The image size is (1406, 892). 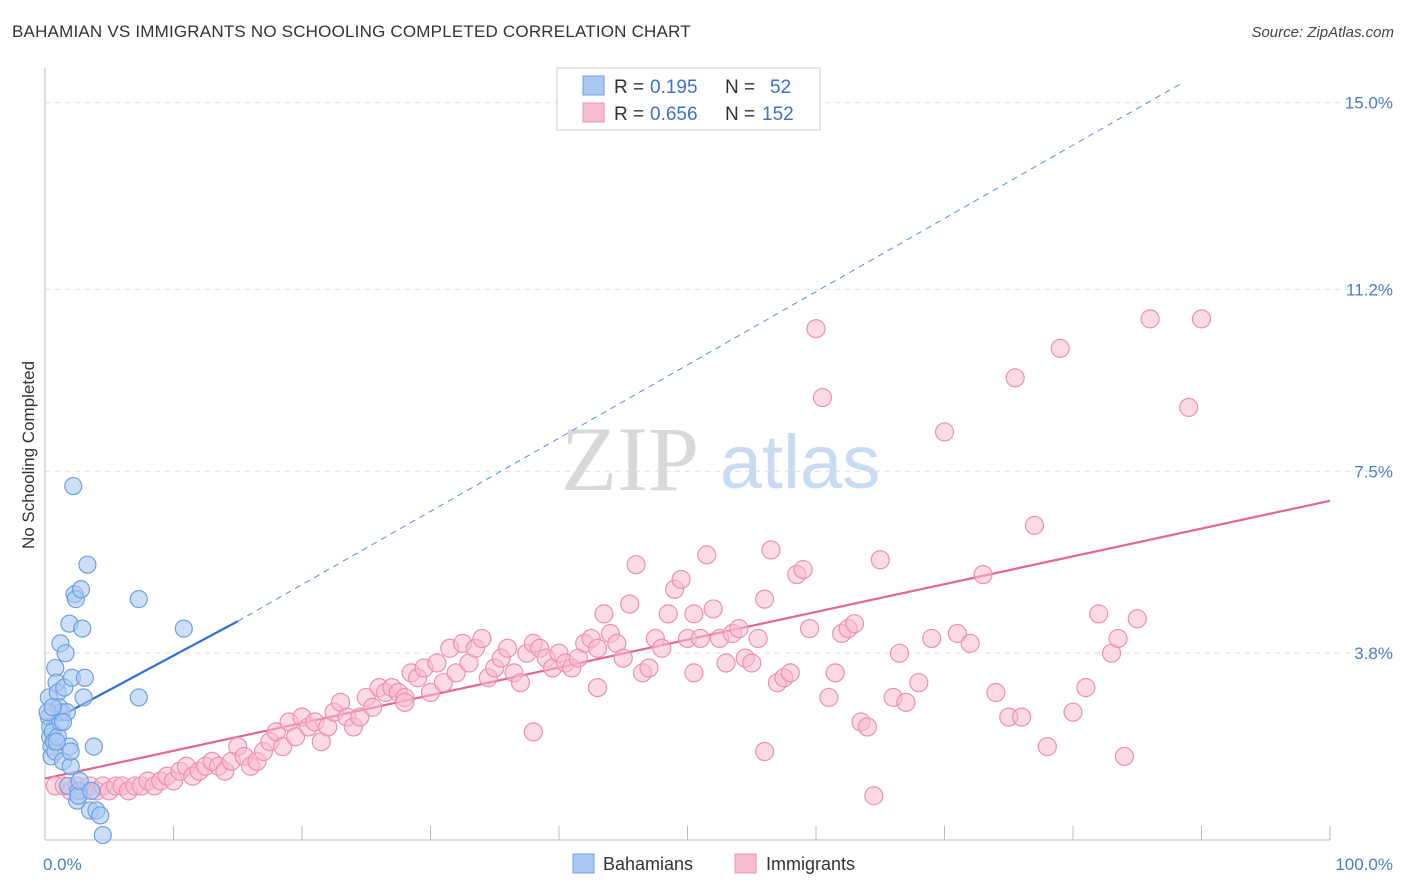 I want to click on stats-r-value: 0.195, so click(x=674, y=87).